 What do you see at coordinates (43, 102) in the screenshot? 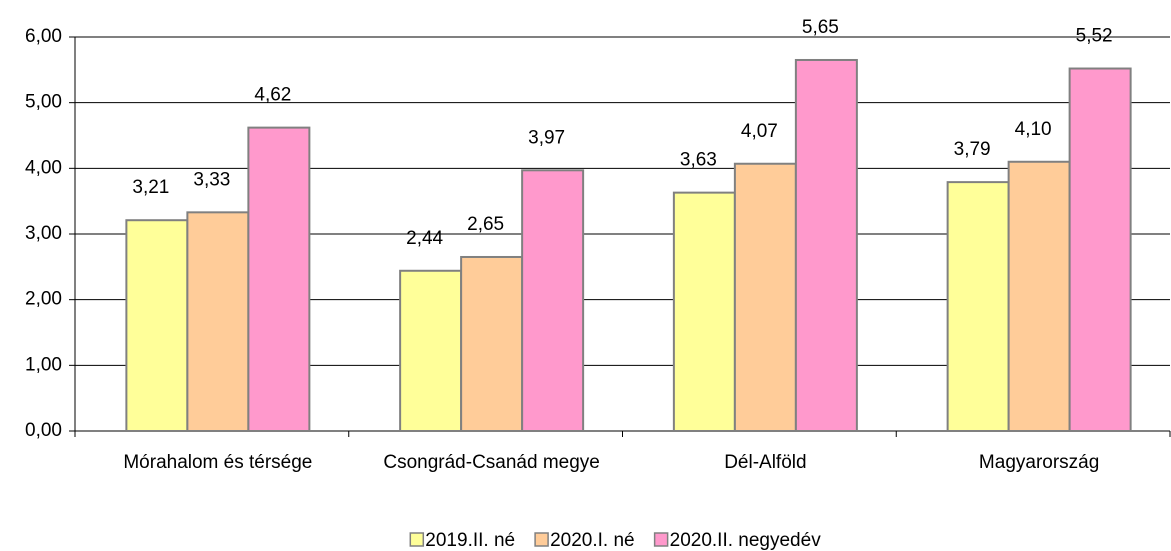
I see `y-tick-label: 5,00` at bounding box center [43, 102].